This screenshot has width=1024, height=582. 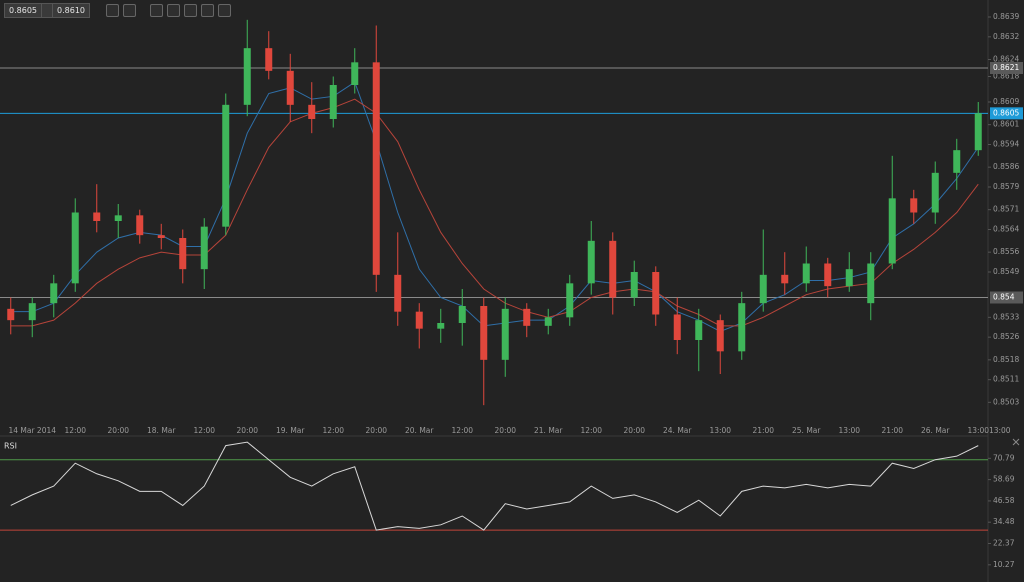 What do you see at coordinates (1006, 166) in the screenshot?
I see `y-tick-label: 0.8586` at bounding box center [1006, 166].